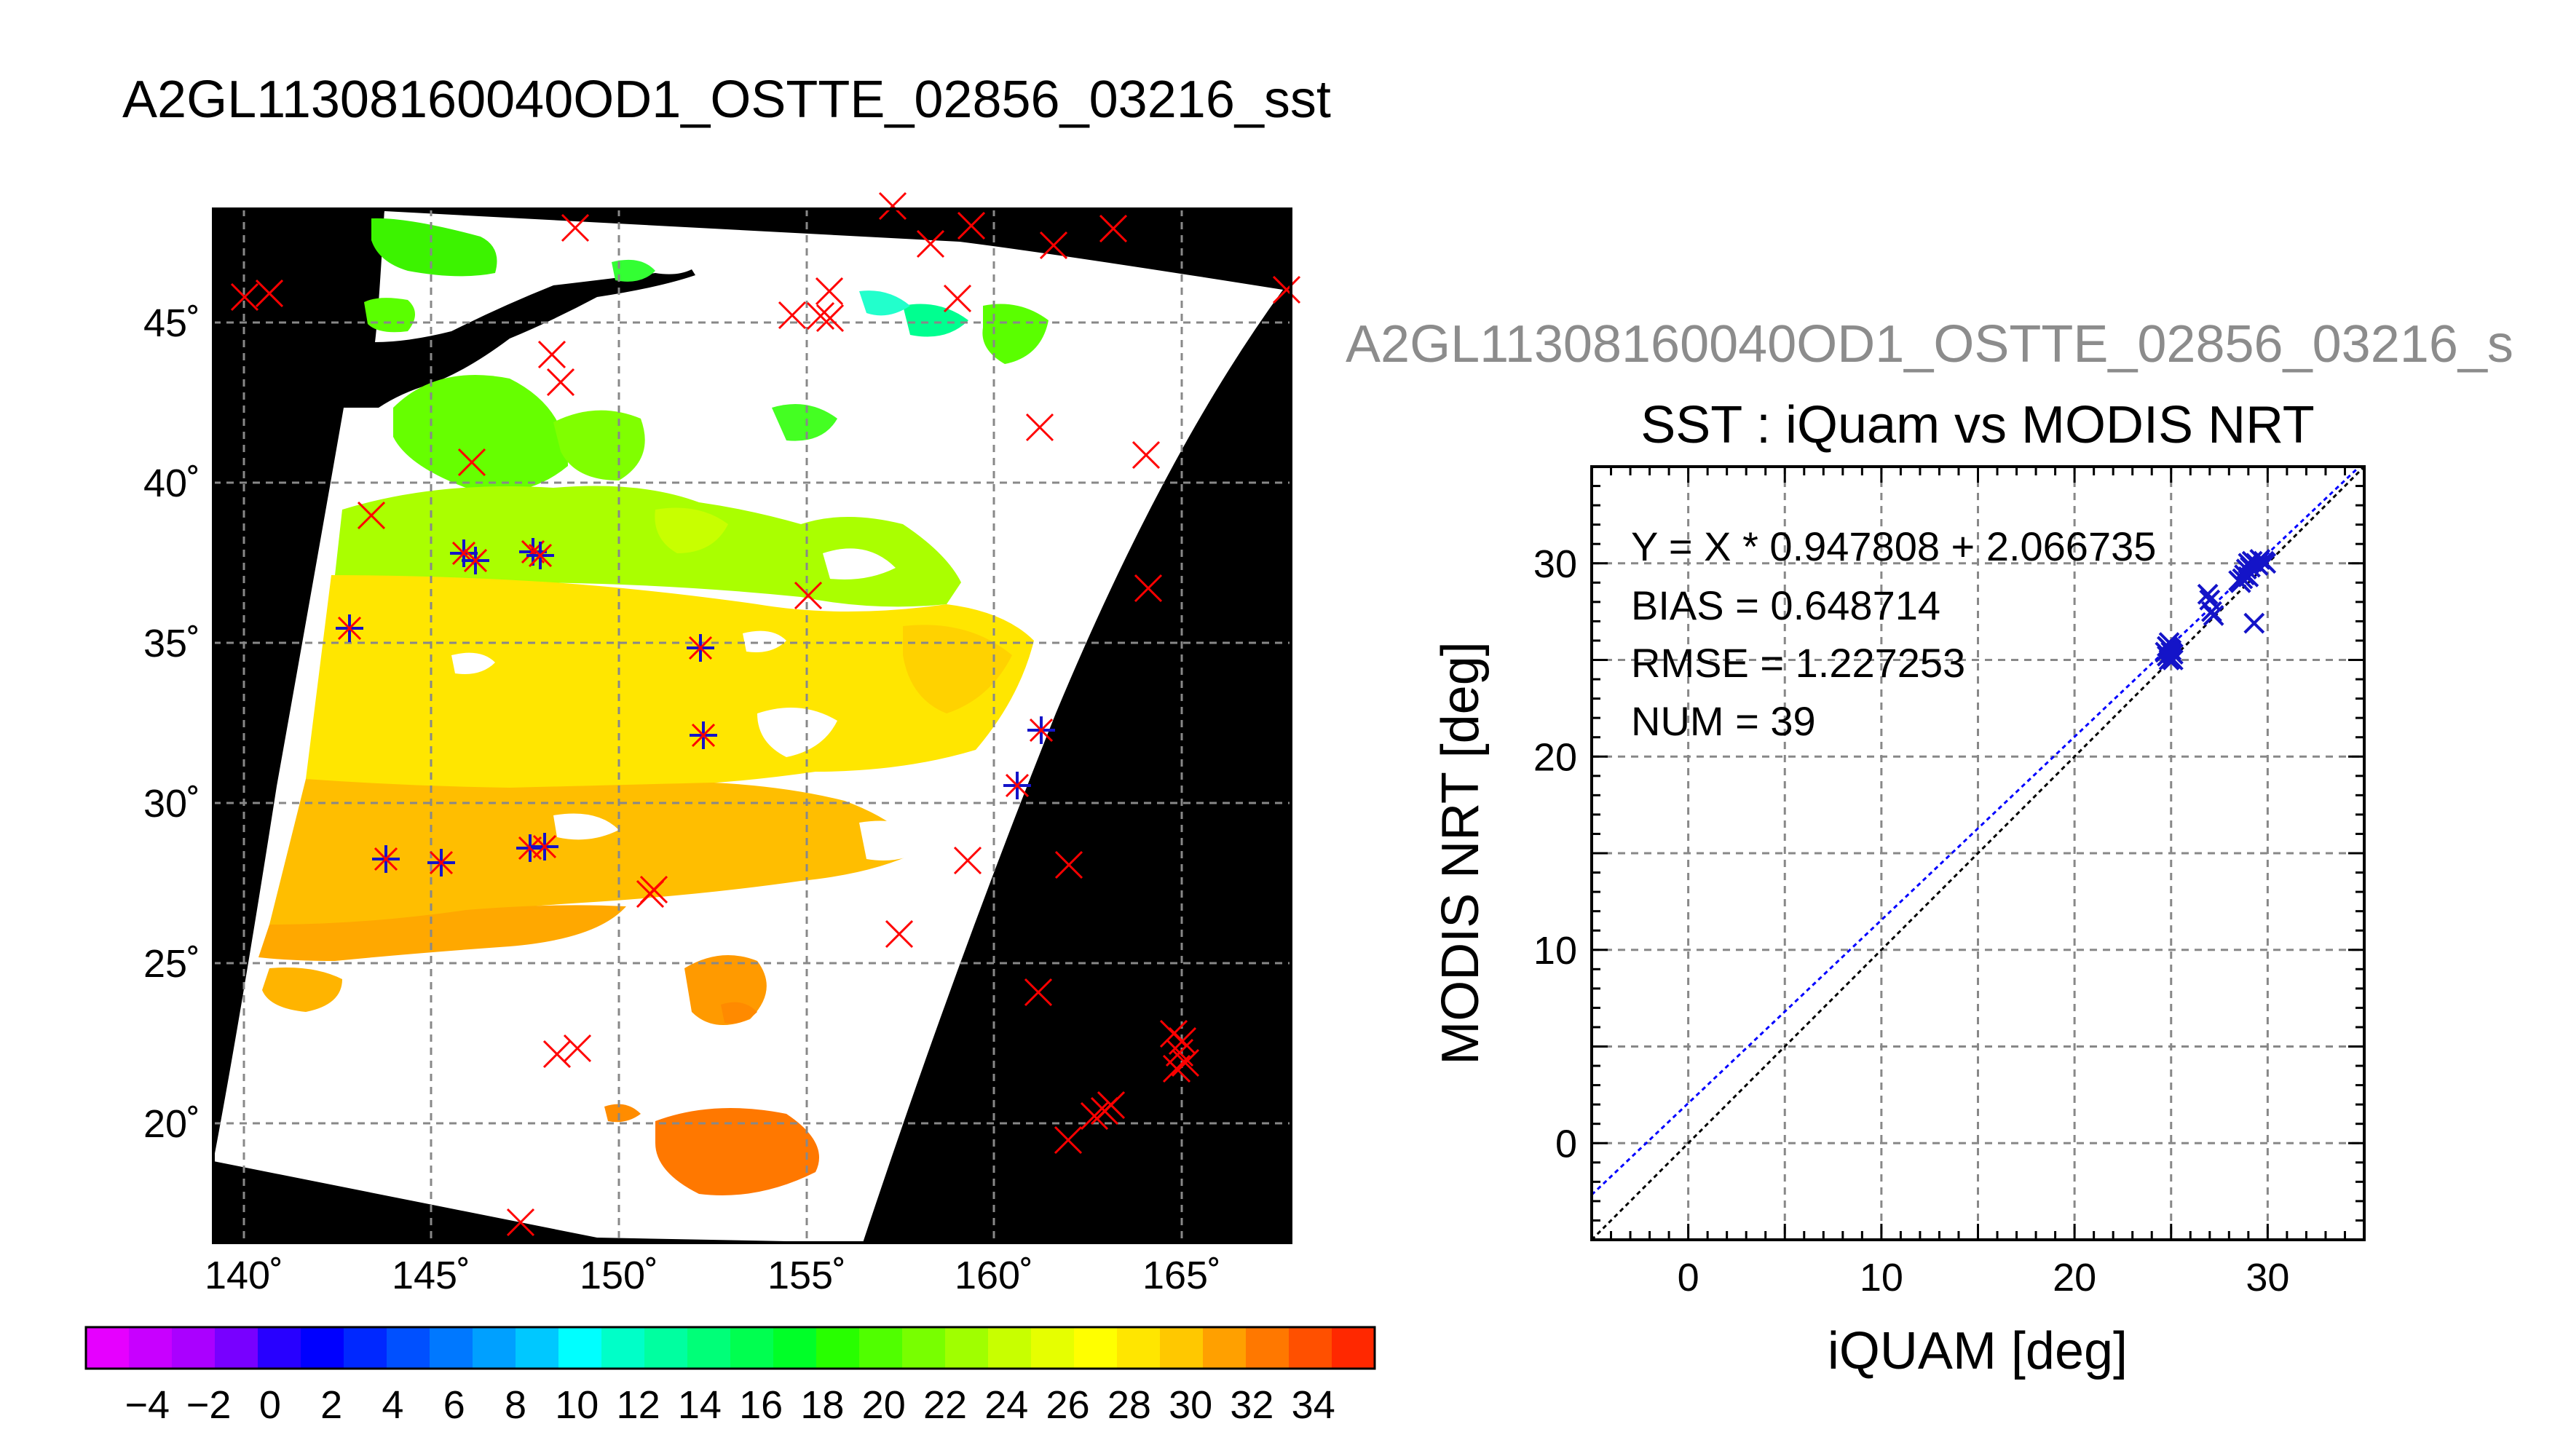 Image resolution: width=2555 pixels, height=1456 pixels. Describe the element at coordinates (331, 1405) in the screenshot. I see `colorbar-tick-label: 2` at that location.